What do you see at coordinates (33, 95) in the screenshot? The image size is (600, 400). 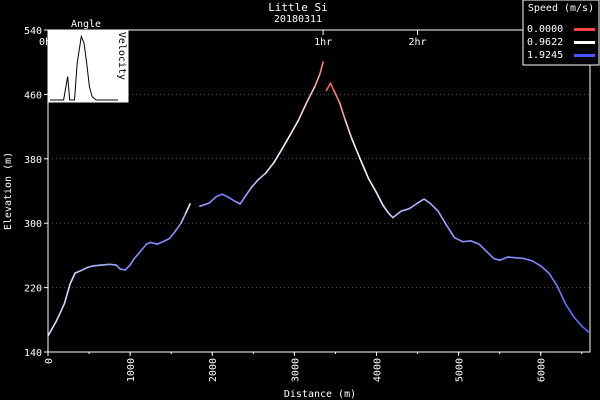 I see `y-tick-label: 460` at bounding box center [33, 95].